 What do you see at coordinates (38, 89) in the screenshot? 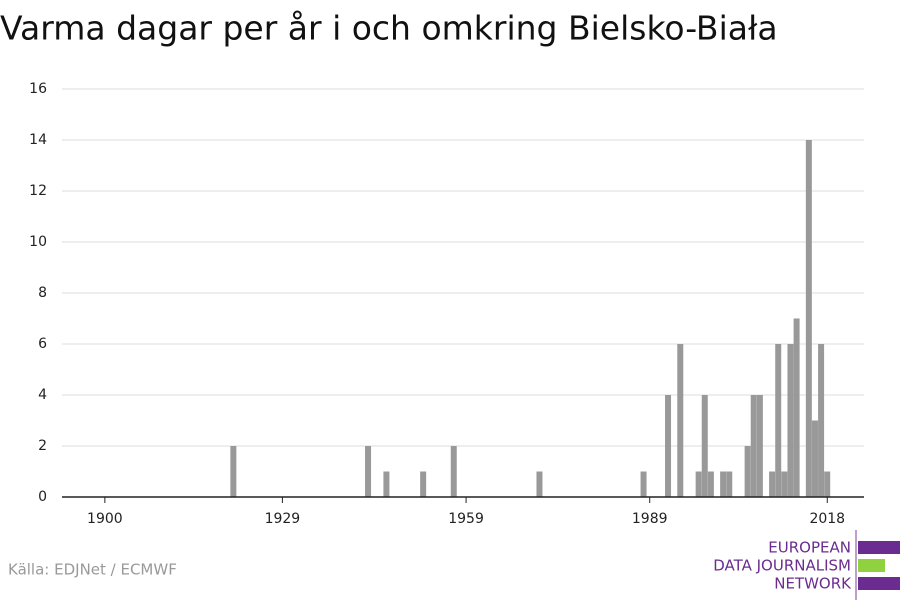
I see `y-tick-label: 16` at bounding box center [38, 89].